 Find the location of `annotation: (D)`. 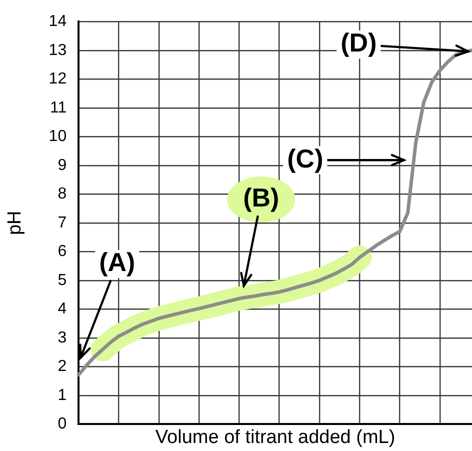

annotation: (D) is located at coordinates (358, 43).